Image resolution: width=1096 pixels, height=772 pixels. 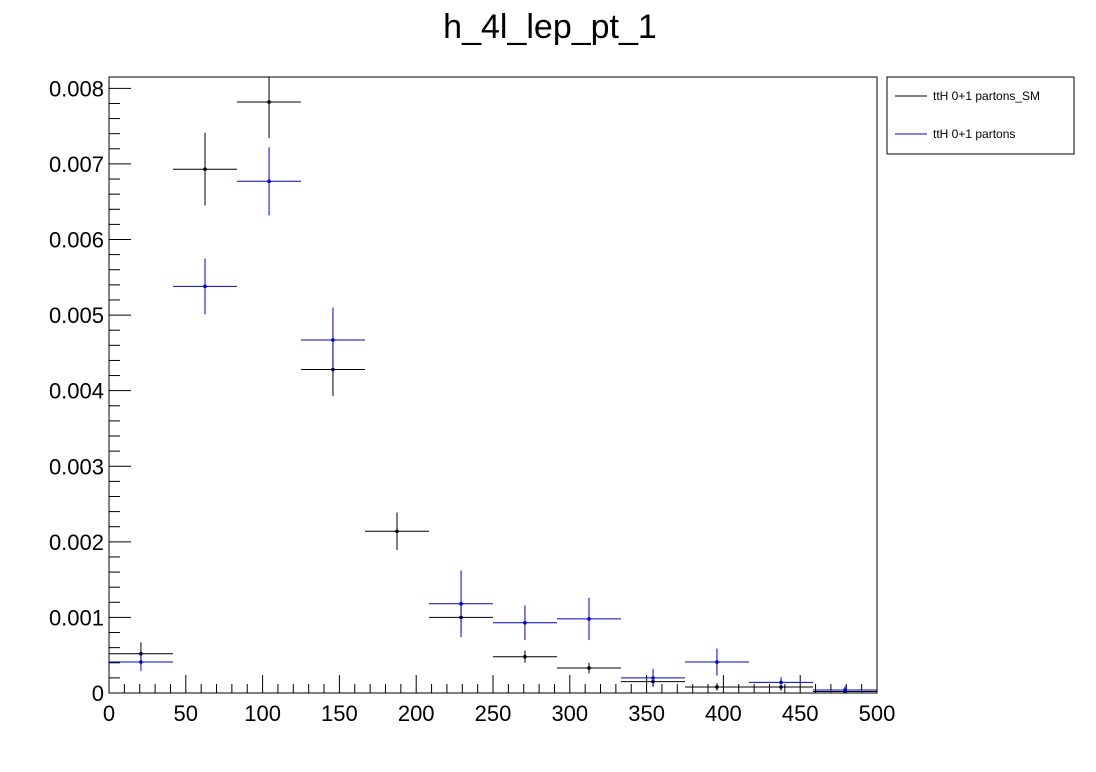 What do you see at coordinates (569, 713) in the screenshot?
I see `x-tick-label: 300` at bounding box center [569, 713].